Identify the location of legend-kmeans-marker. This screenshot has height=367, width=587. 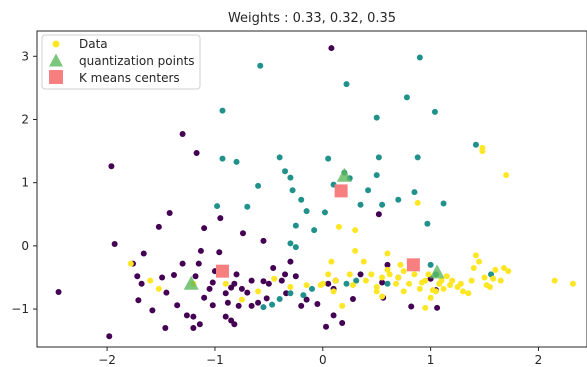
(56, 77).